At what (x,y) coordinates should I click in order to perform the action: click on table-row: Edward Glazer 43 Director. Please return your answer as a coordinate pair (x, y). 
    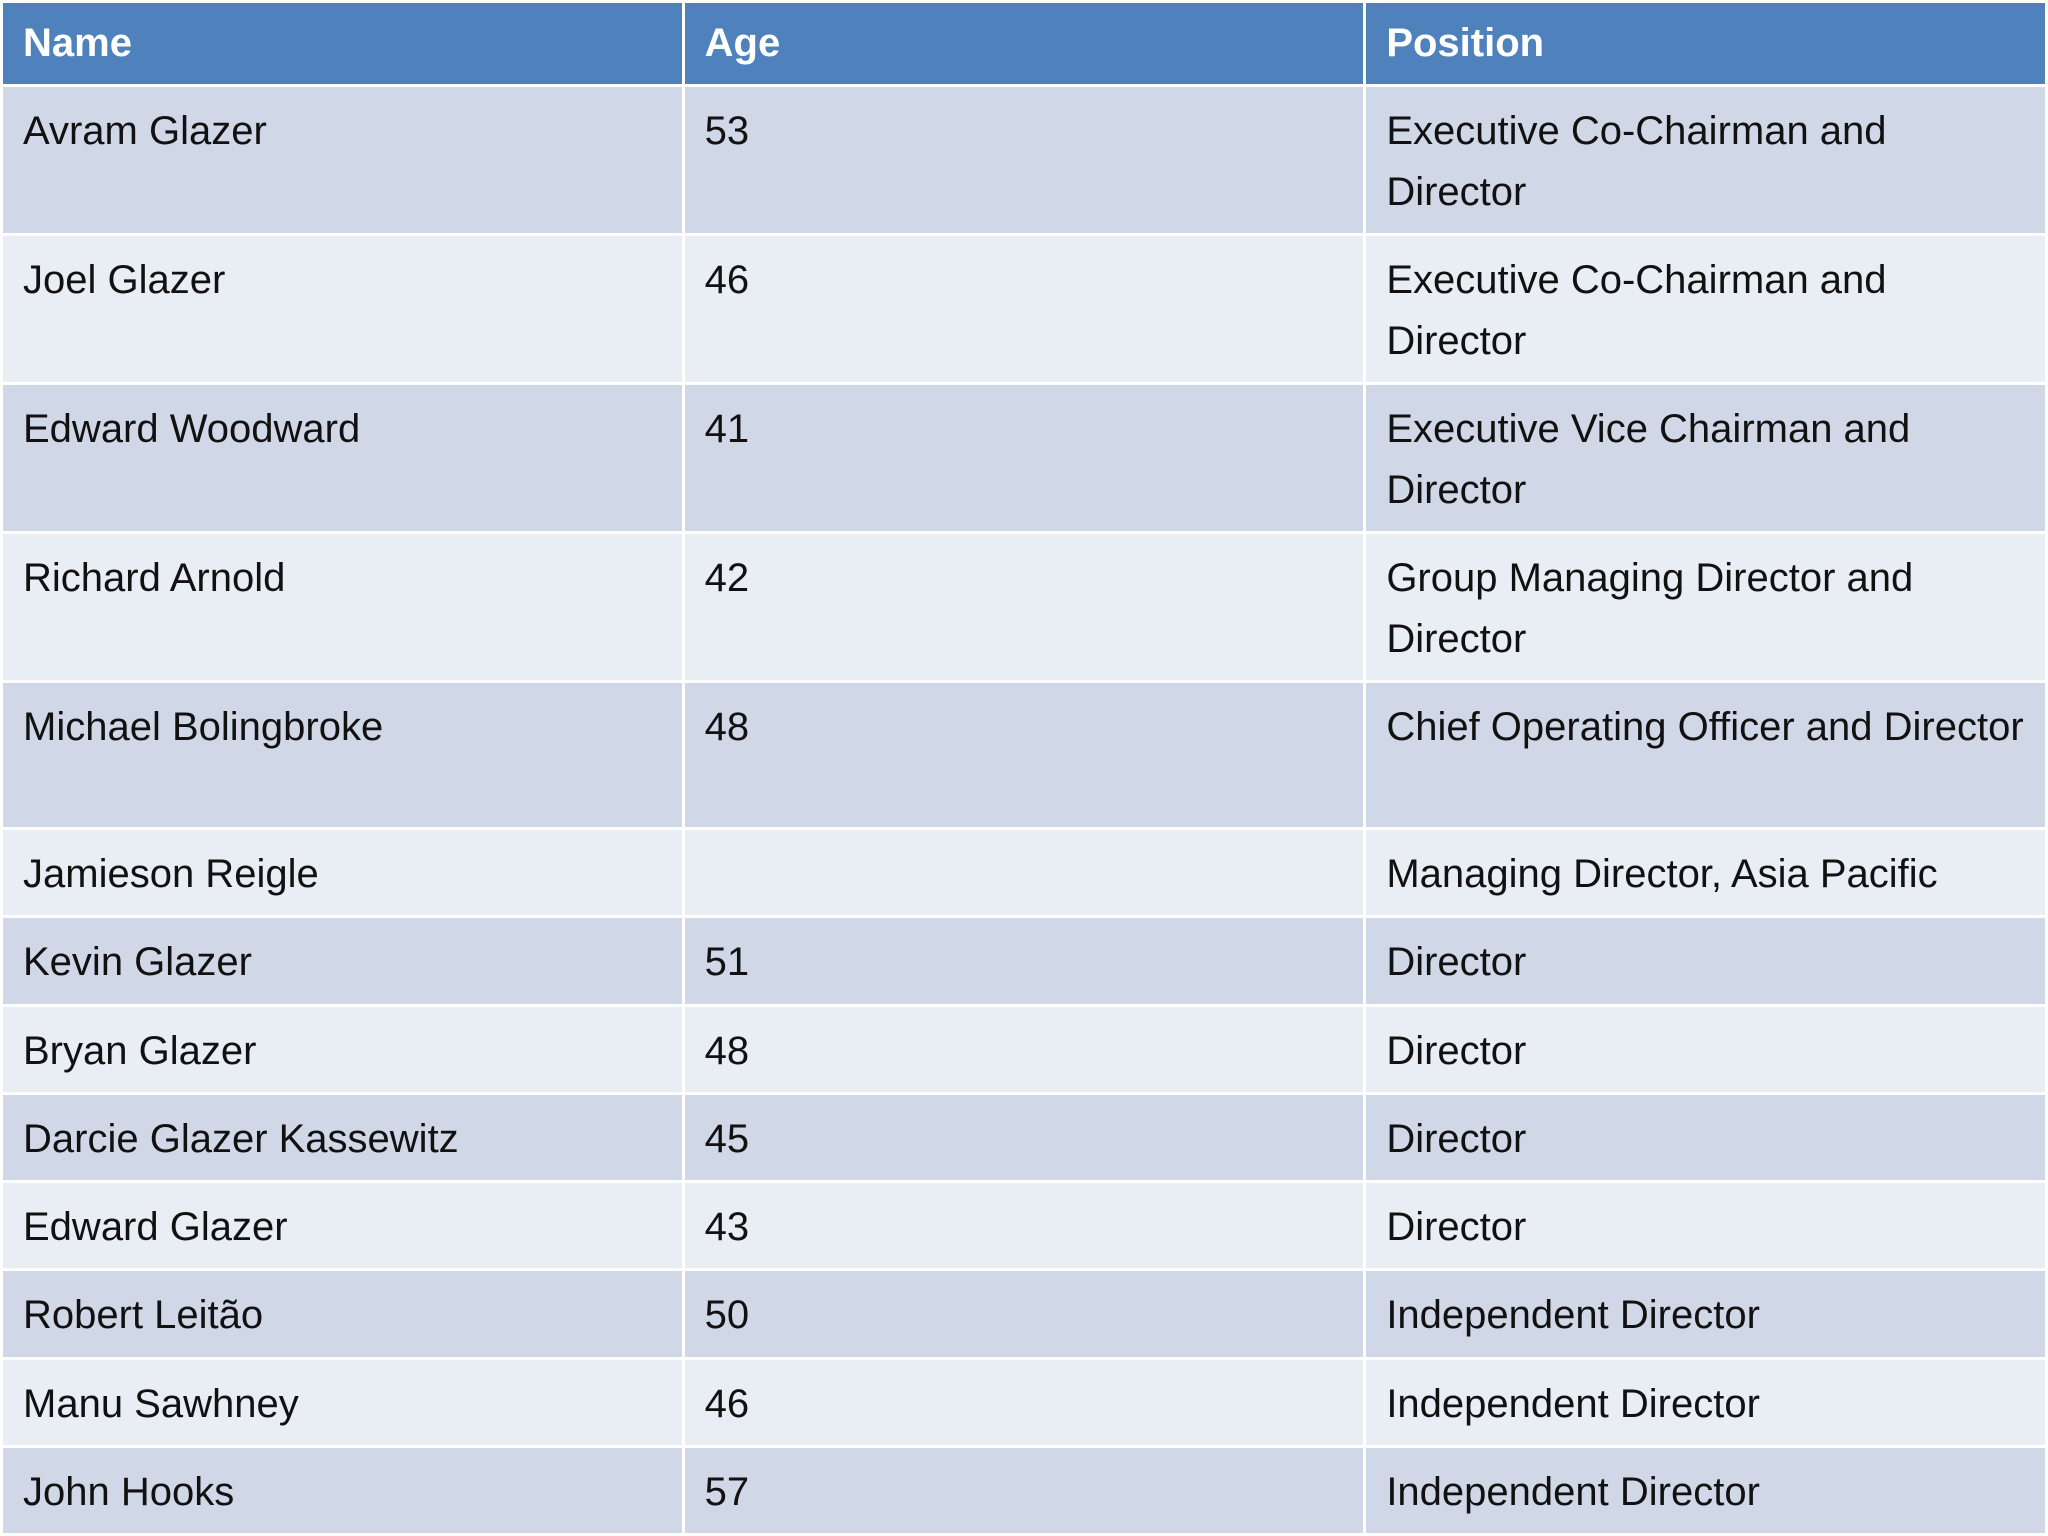
    Looking at the image, I should click on (1024, 1225).